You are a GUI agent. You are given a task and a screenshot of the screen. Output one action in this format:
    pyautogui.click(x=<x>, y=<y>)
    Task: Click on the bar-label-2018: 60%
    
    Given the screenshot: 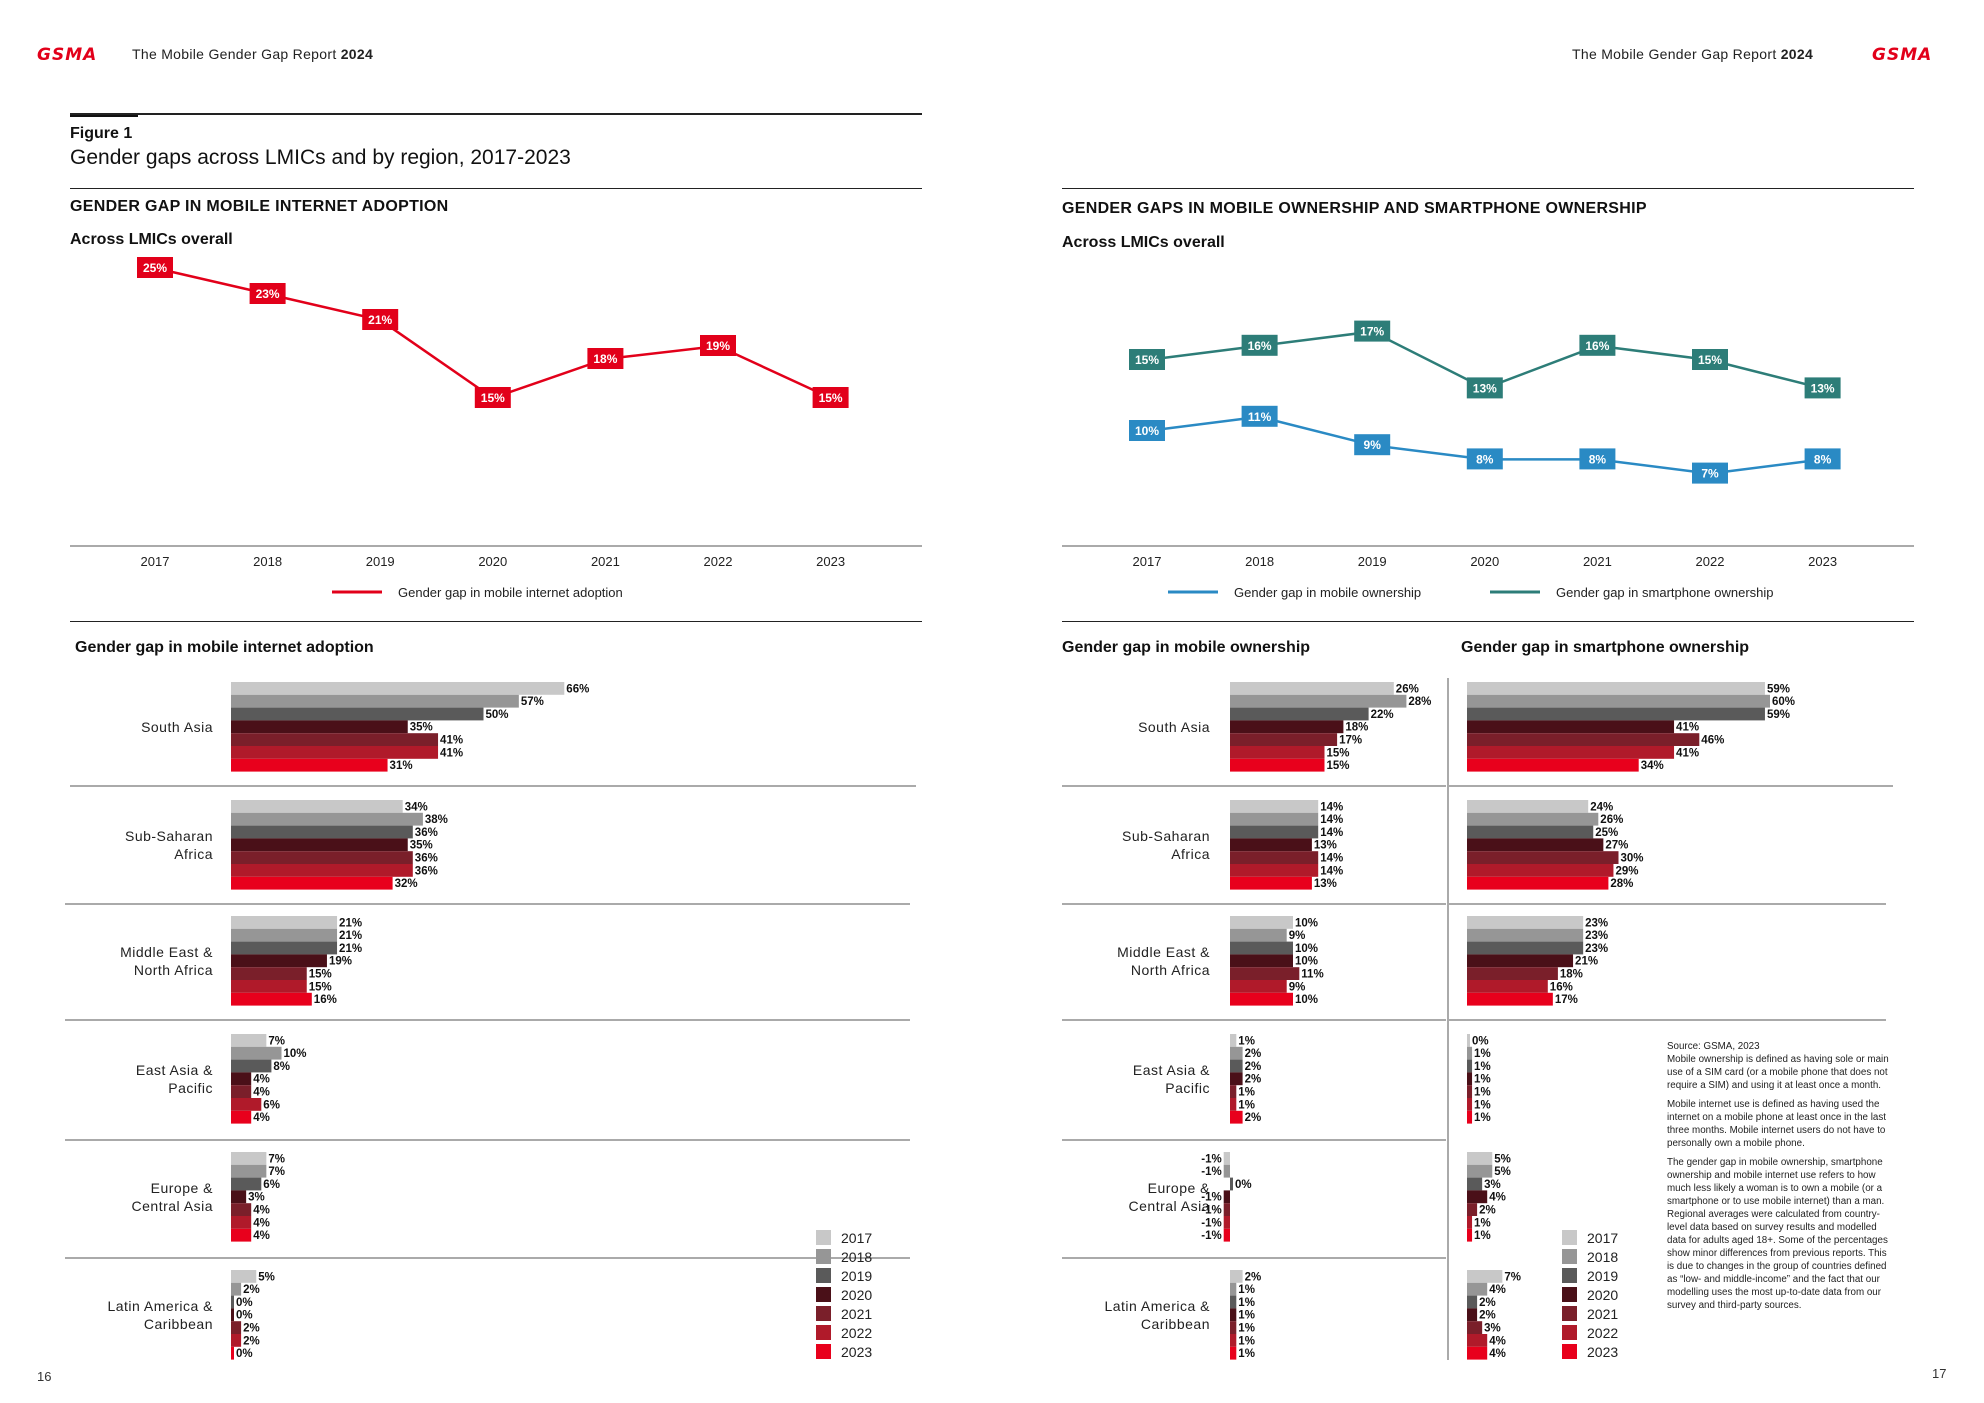 What is the action you would take?
    pyautogui.click(x=1783, y=702)
    